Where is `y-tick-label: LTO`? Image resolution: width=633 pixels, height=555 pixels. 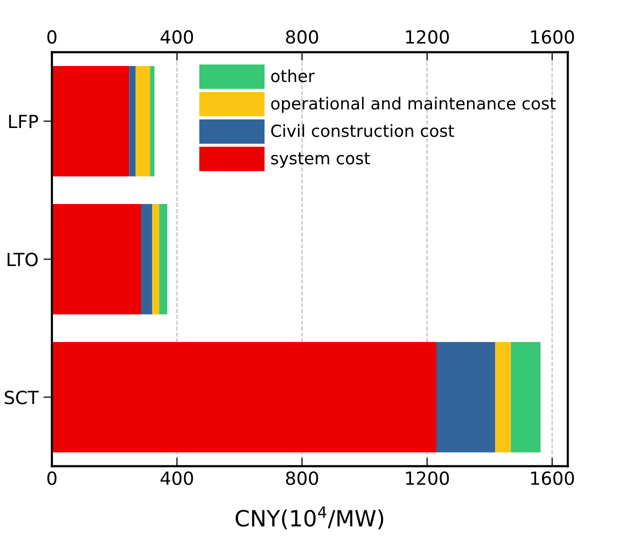 y-tick-label: LTO is located at coordinates (23, 259).